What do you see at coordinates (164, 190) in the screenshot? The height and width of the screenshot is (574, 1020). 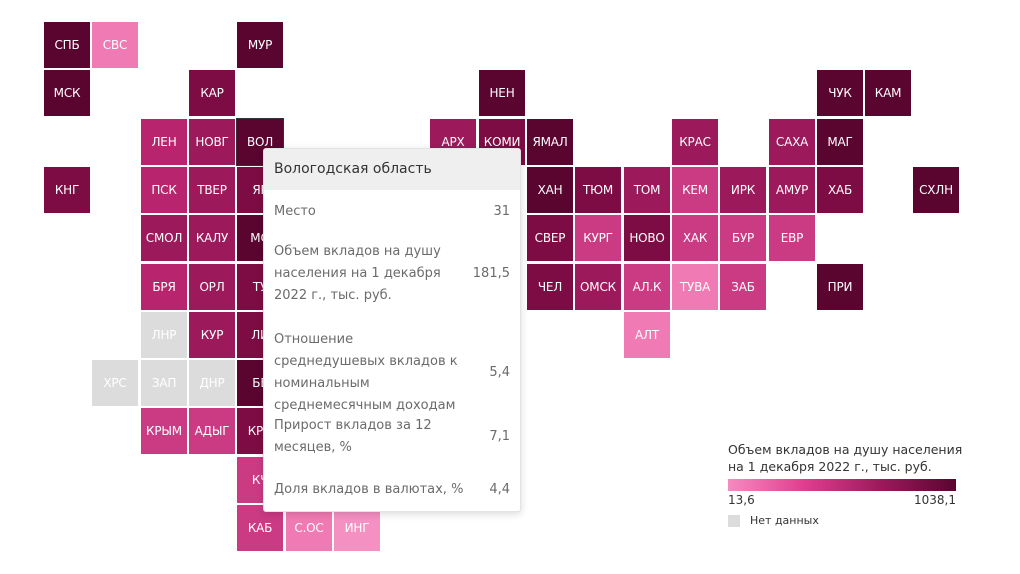 I see `region-tile: ПСК` at bounding box center [164, 190].